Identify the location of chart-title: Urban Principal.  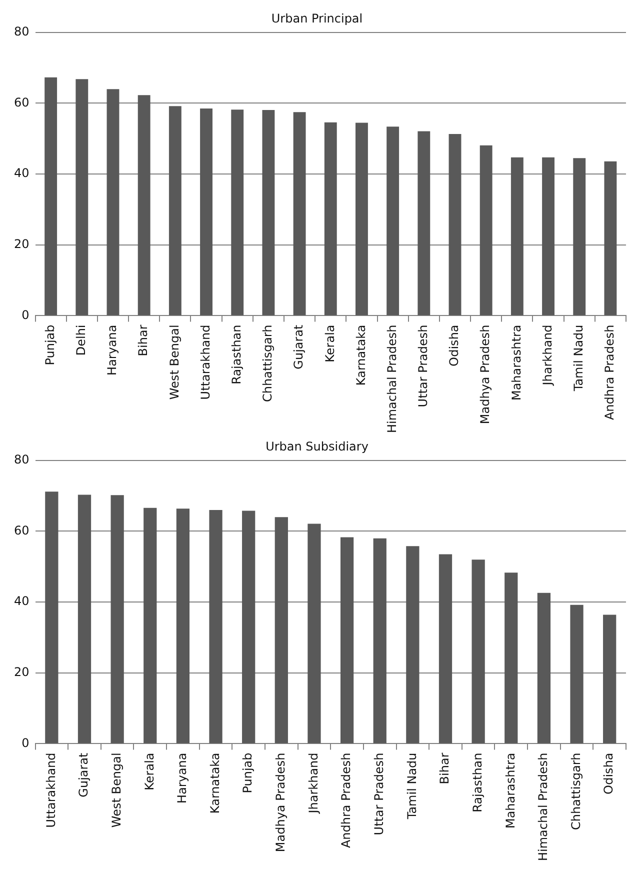
(317, 18).